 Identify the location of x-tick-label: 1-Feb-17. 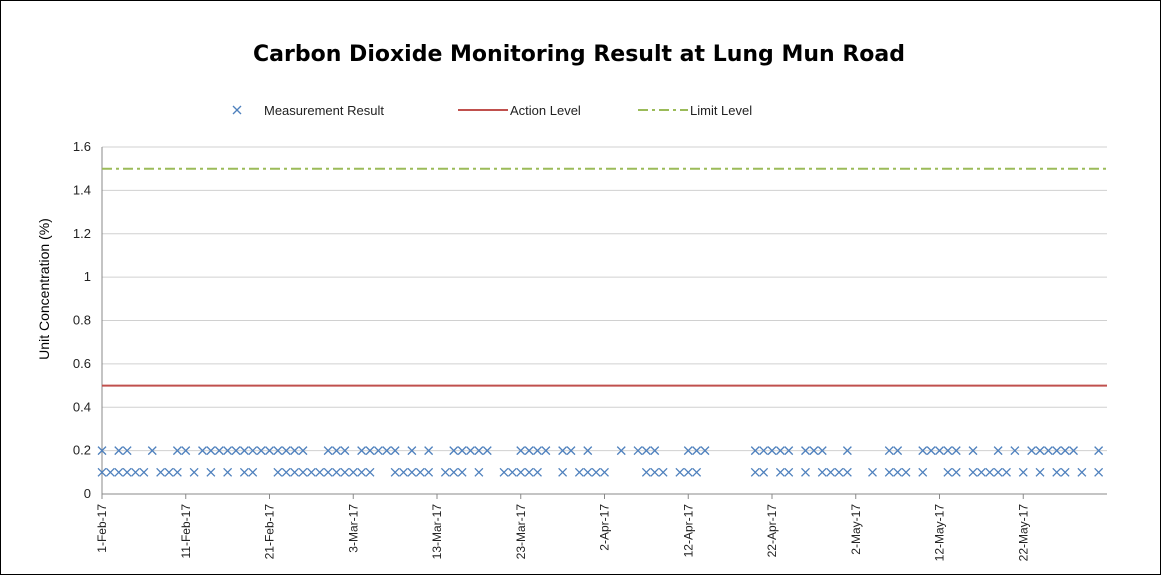
(102, 528).